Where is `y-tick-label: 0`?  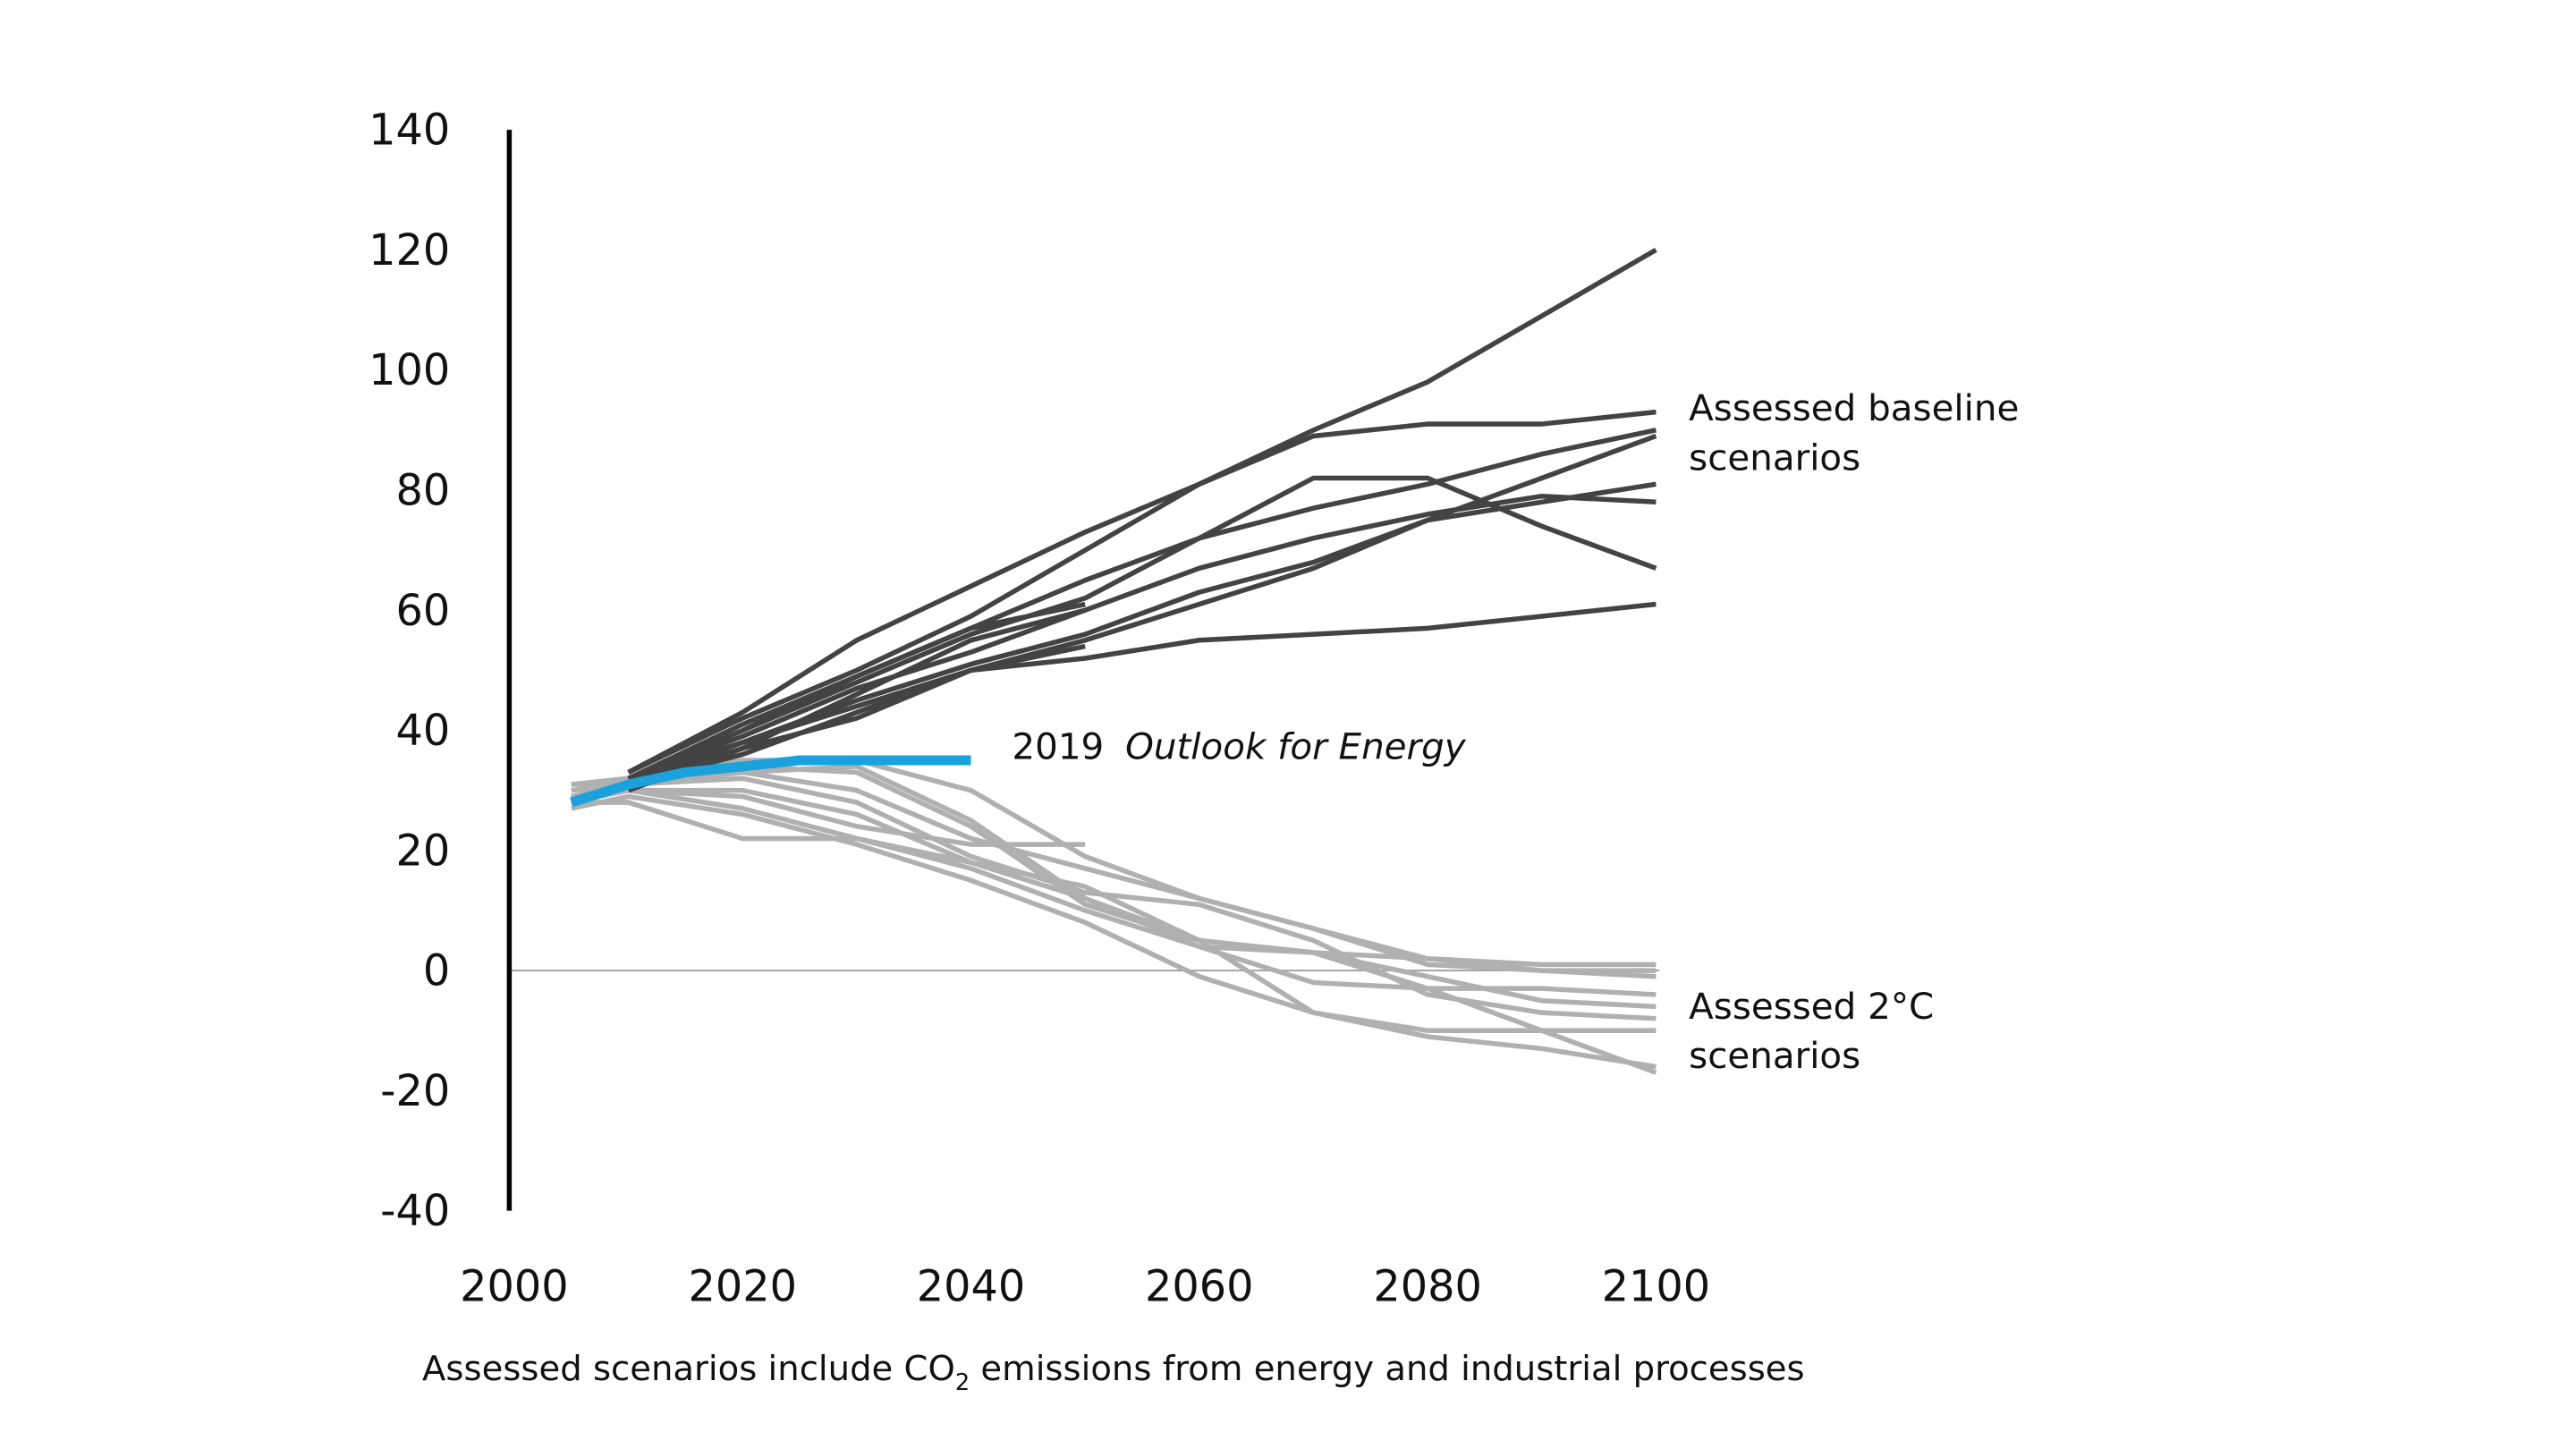
y-tick-label: 0 is located at coordinates (436, 971).